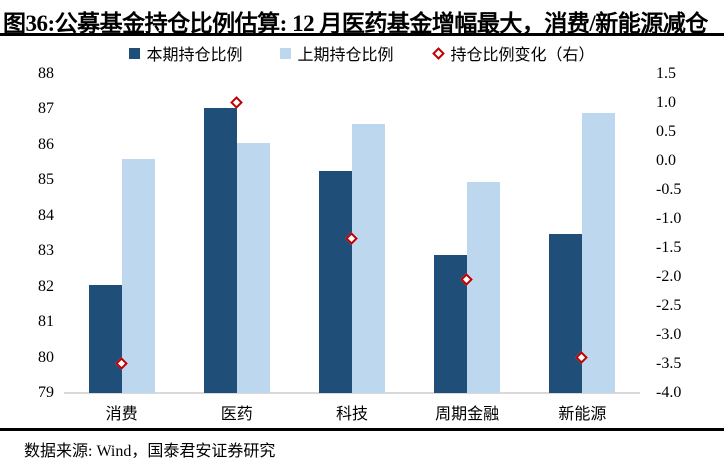  Describe the element at coordinates (669, 392) in the screenshot. I see `y-axis-tick-right: -4.0` at that location.